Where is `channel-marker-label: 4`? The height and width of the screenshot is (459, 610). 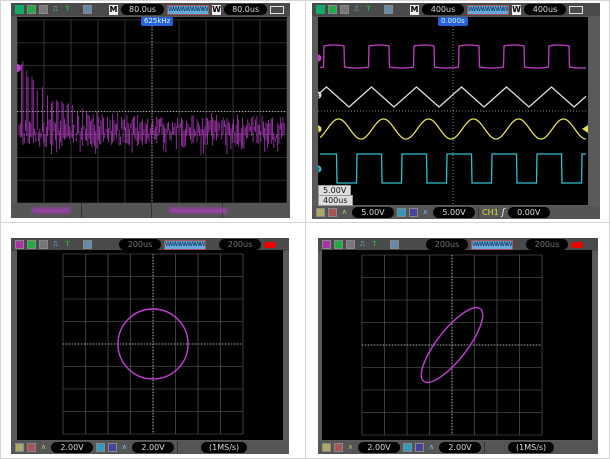 channel-marker-label: 4 is located at coordinates (319, 96).